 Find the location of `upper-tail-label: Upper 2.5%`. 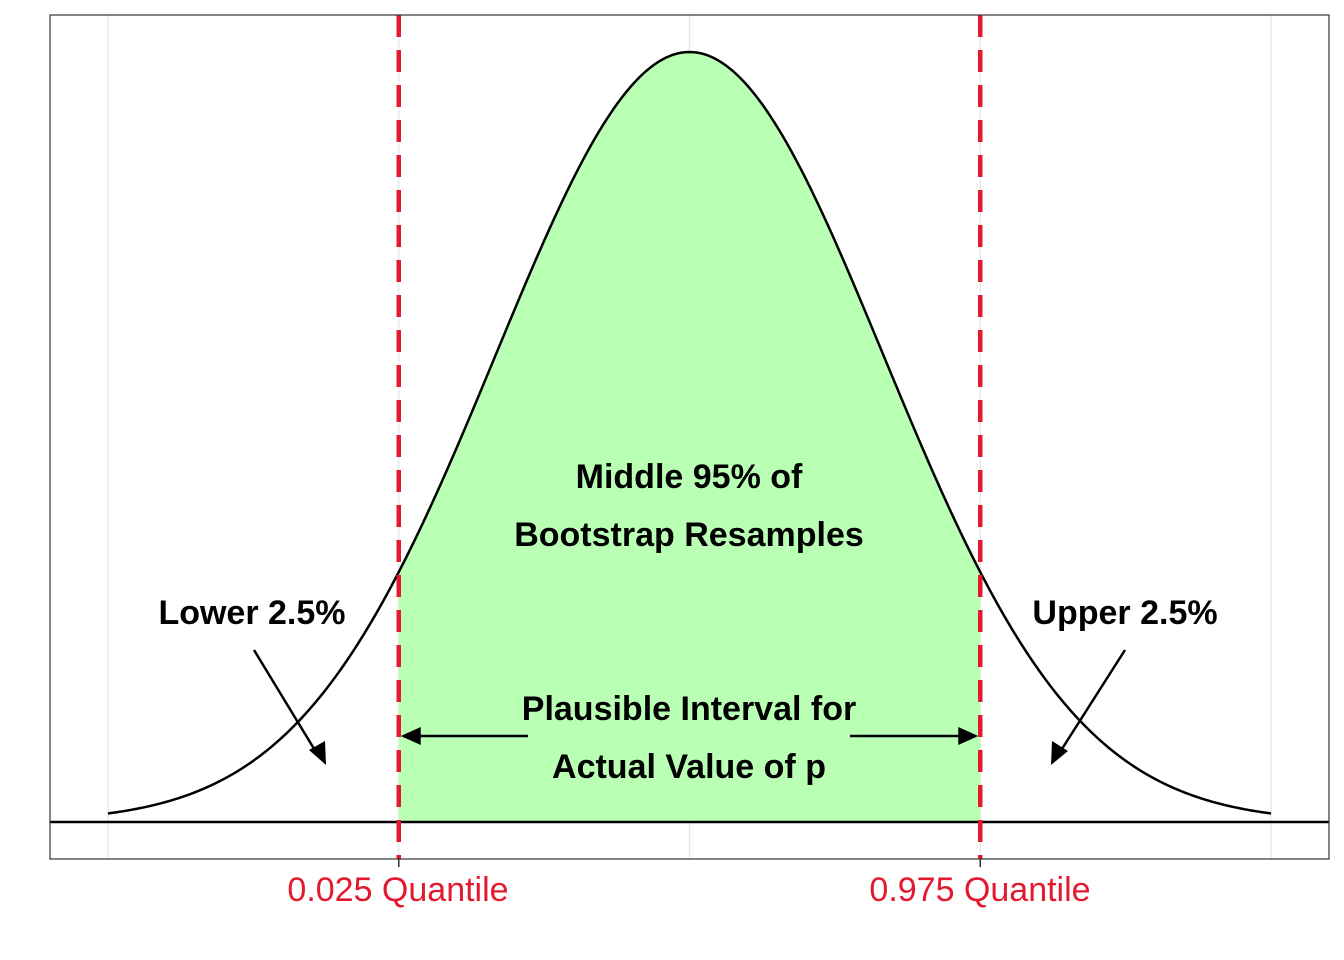

upper-tail-label: Upper 2.5% is located at coordinates (1124, 613).